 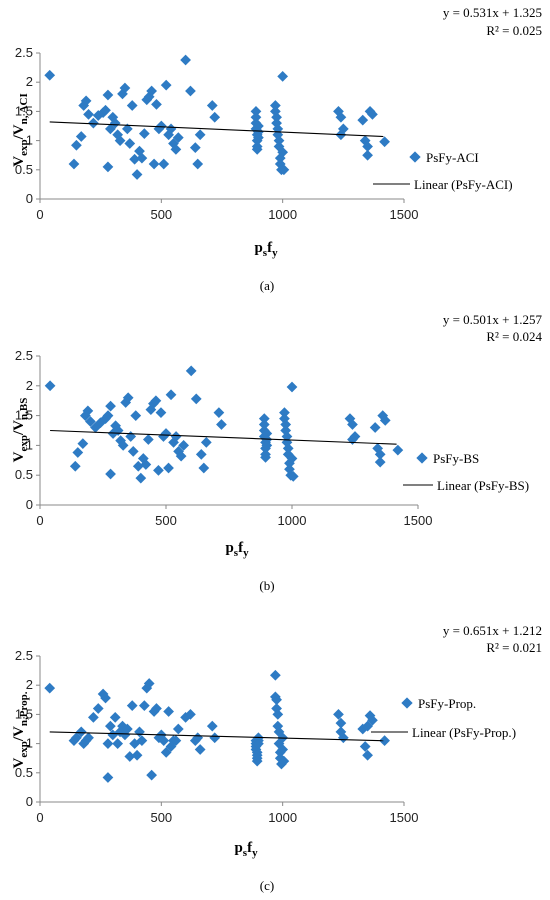 What do you see at coordinates (24, 655) in the screenshot?
I see `y-tick-label: 2.5` at bounding box center [24, 655].